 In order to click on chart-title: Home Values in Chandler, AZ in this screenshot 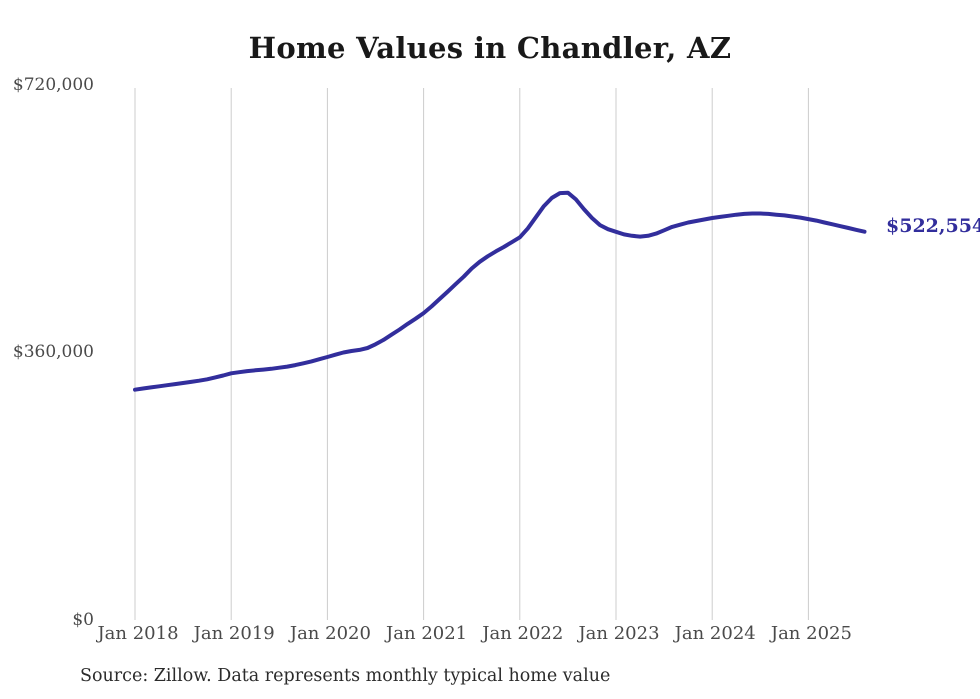, I will do `click(490, 48)`.